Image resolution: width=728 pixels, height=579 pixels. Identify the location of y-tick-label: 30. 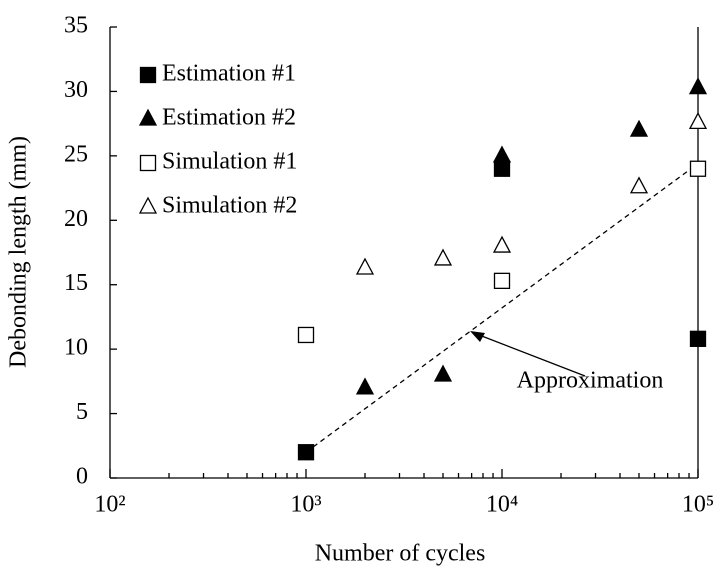
(76, 90).